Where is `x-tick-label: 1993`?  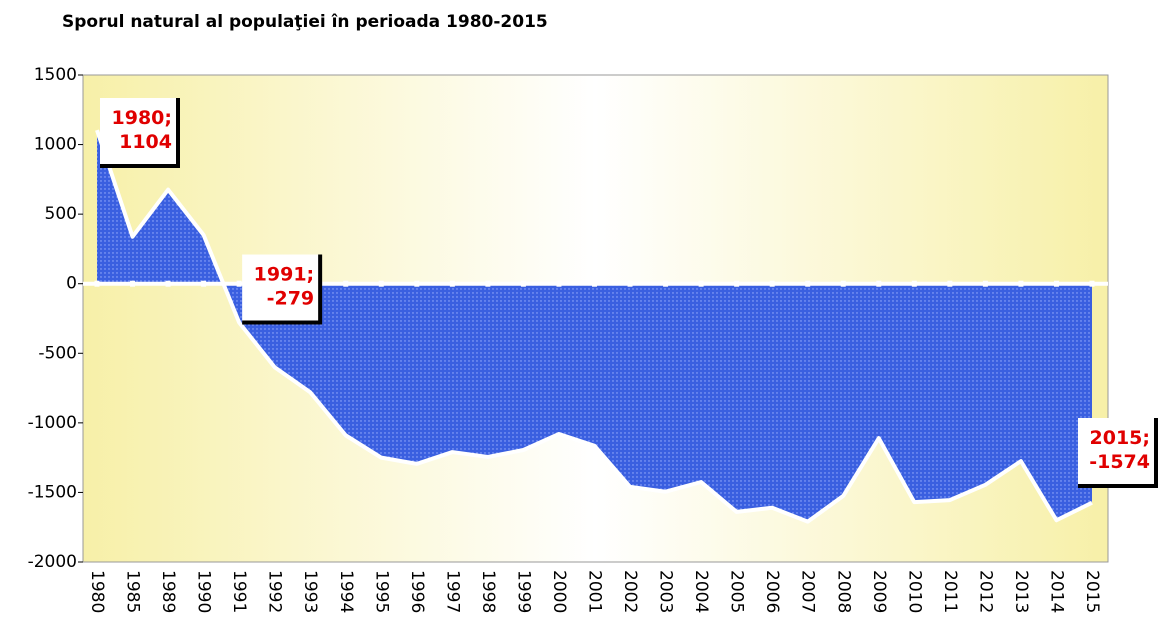 x-tick-label: 1993 is located at coordinates (310, 591).